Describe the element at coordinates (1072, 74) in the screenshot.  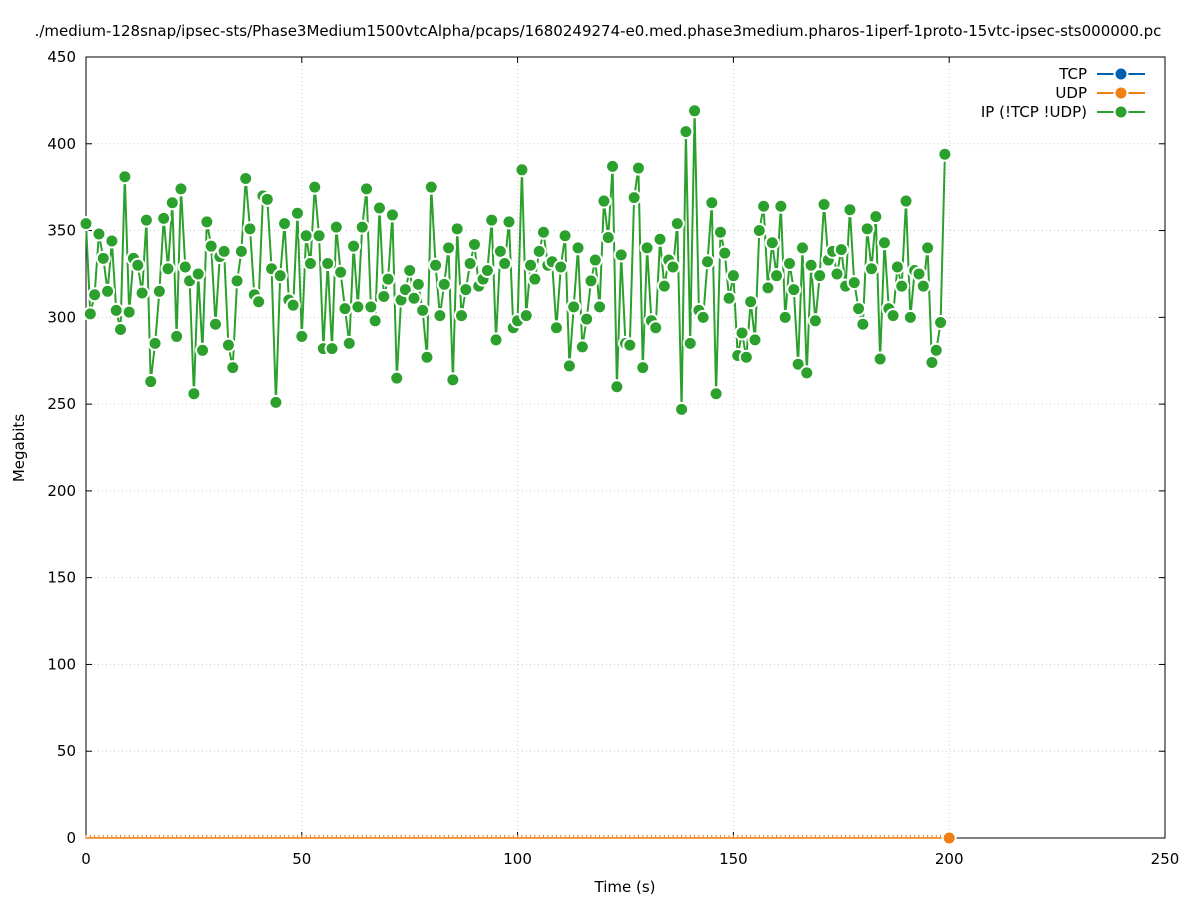
I see `legend-label: TCP` at that location.